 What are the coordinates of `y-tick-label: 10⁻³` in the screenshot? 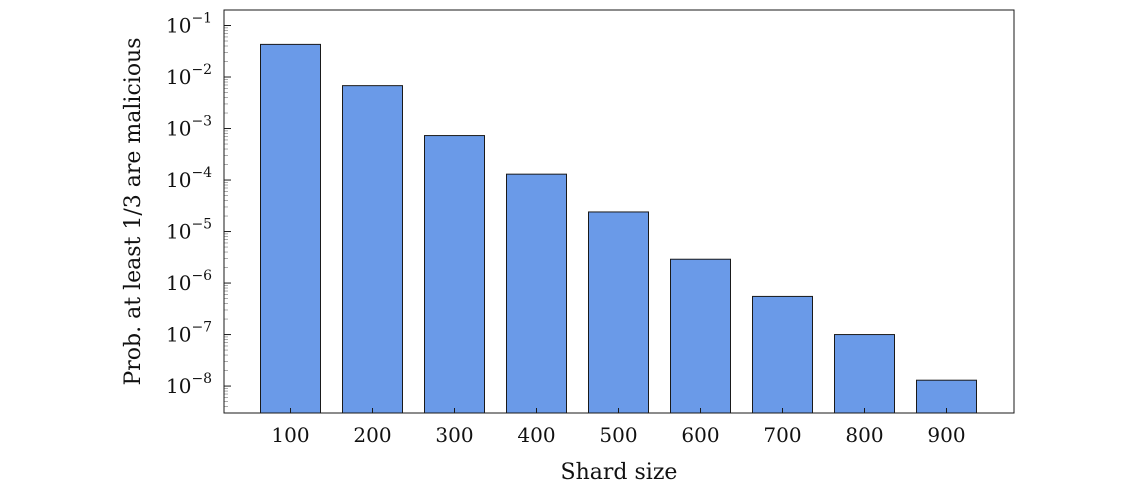 It's located at (189, 127).